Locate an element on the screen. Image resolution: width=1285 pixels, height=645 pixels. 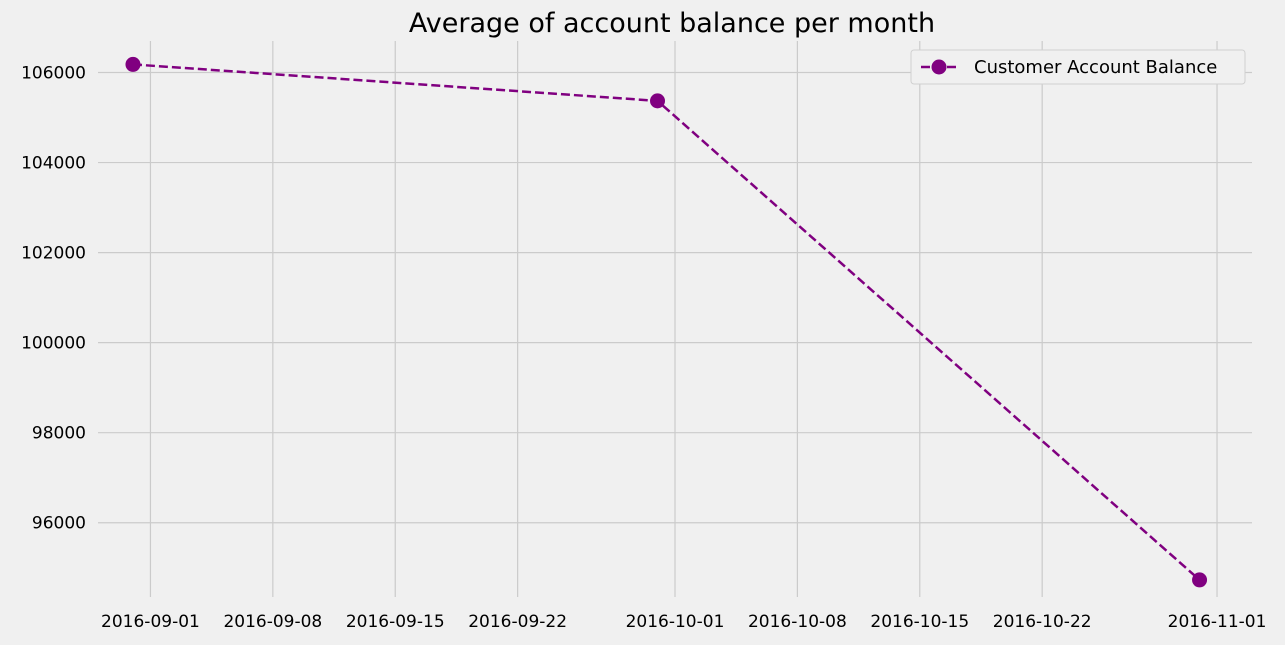
legend-marker is located at coordinates (939, 67).